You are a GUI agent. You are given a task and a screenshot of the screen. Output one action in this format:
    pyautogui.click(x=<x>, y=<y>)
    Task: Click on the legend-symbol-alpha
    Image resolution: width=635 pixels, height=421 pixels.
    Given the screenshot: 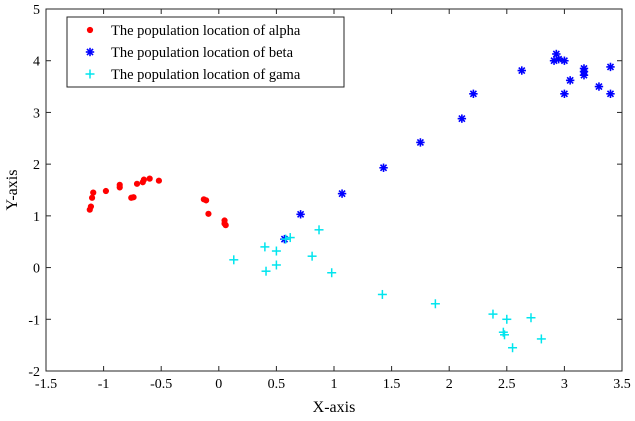 What is the action you would take?
    pyautogui.click(x=90, y=30)
    